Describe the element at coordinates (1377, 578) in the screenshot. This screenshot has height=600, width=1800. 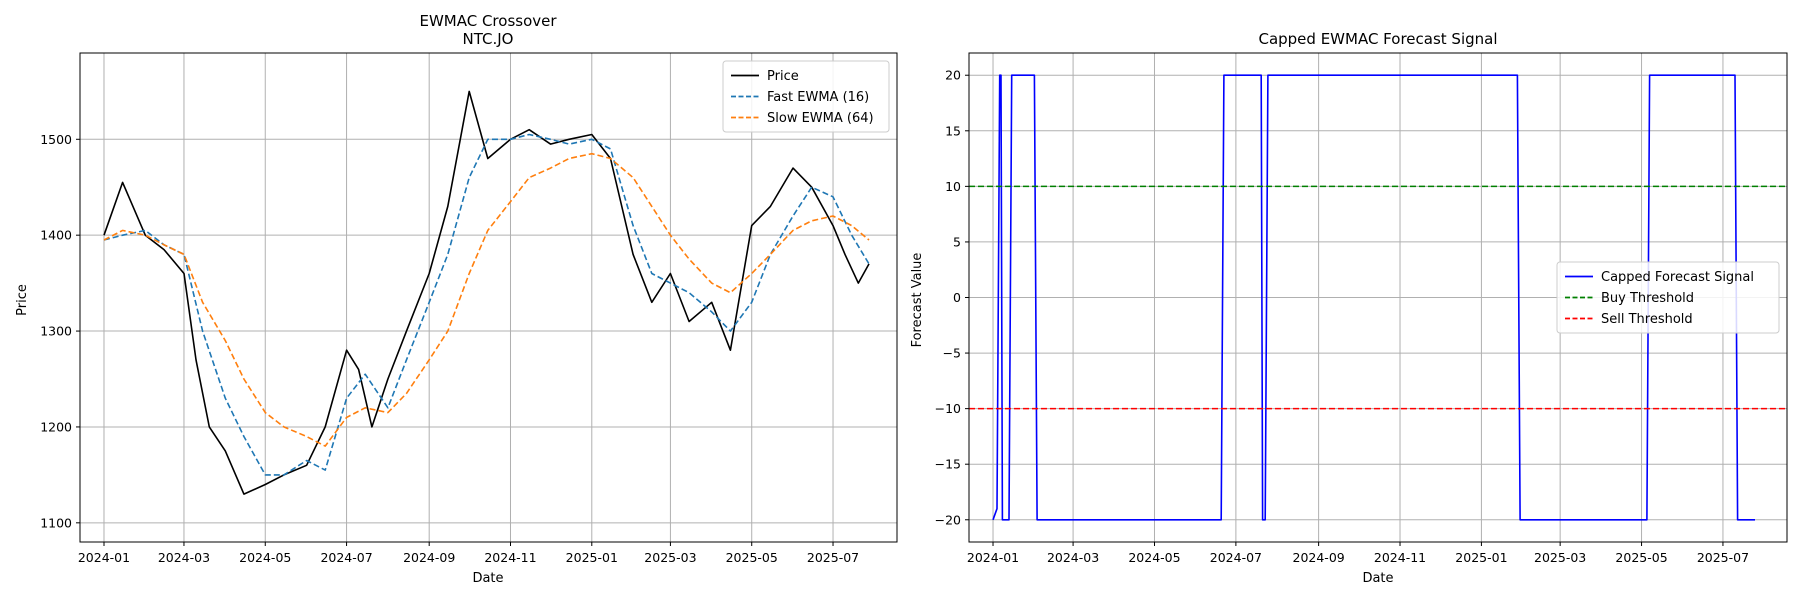
I see `chart1-xlabel: Date` at that location.